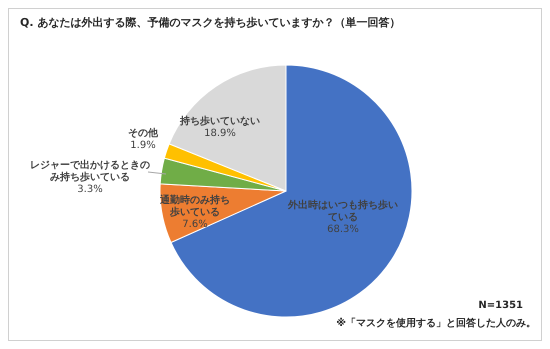  Describe the element at coordinates (210, 22) in the screenshot. I see `chart-title: Q. あなたは外出する際、予備のマスクを持ち歩いていますか？（単一回答）` at that location.